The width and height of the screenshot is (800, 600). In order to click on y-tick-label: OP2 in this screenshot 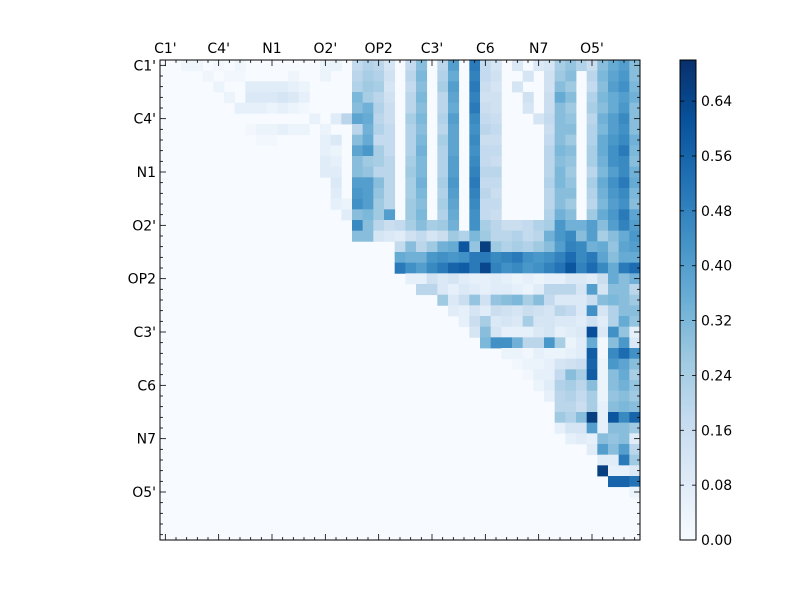, I will do `click(142, 280)`.